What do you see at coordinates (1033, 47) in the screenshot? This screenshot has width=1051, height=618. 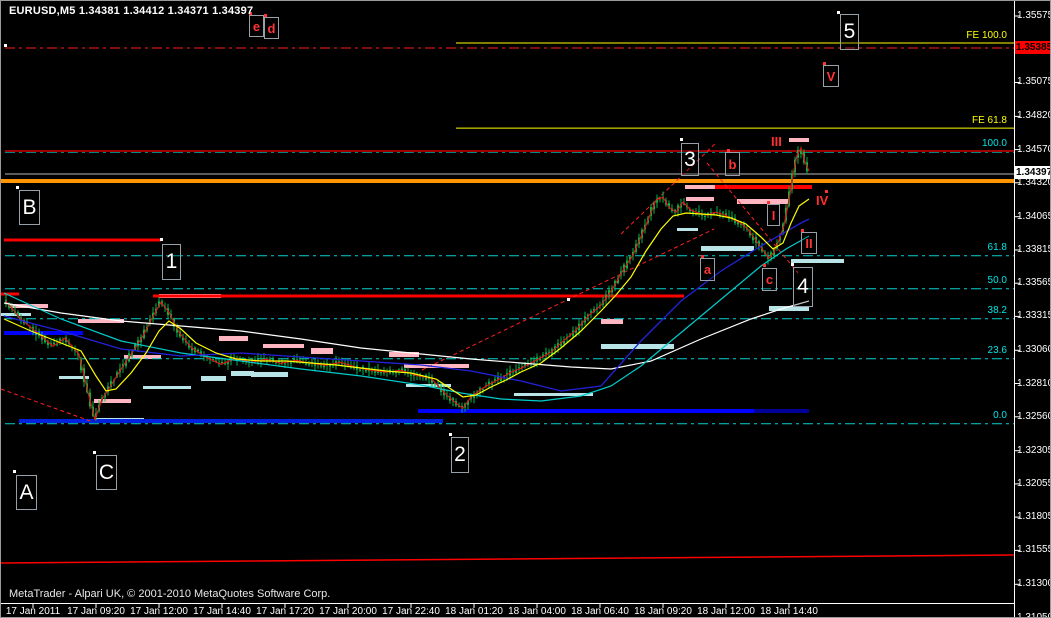 I see `alert-price-label: 1.35385` at bounding box center [1033, 47].